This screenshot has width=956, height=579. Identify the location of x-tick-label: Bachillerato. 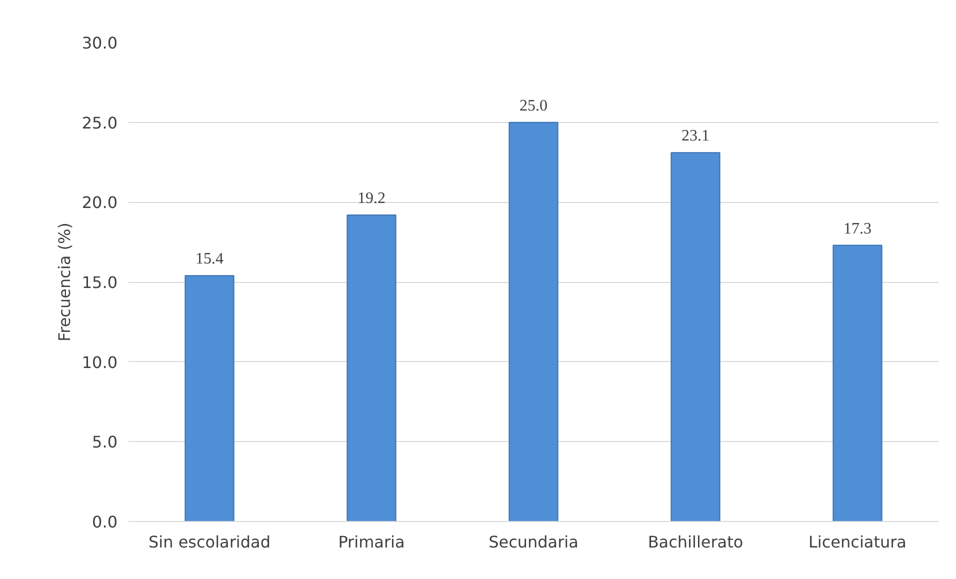
(696, 542).